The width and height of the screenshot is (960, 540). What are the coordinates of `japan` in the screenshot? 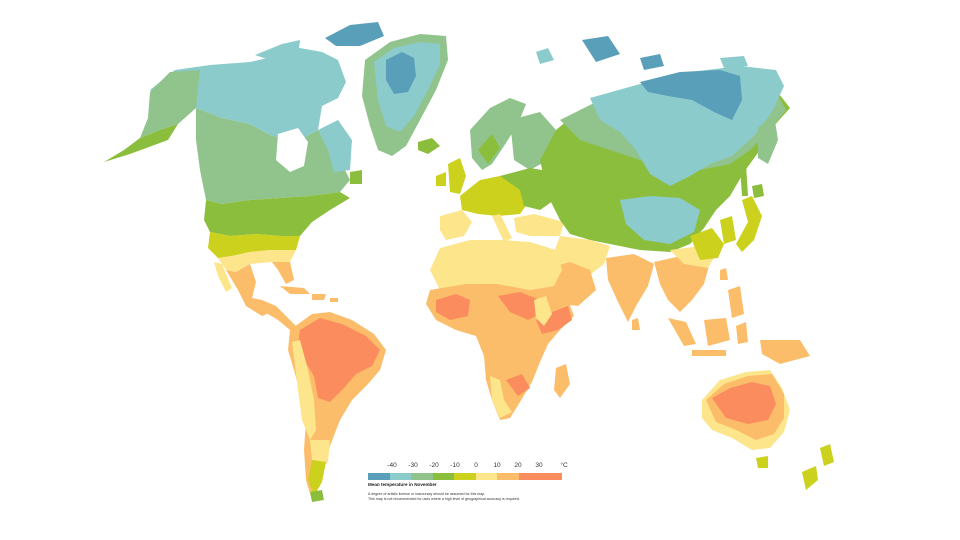 It's located at (749, 224).